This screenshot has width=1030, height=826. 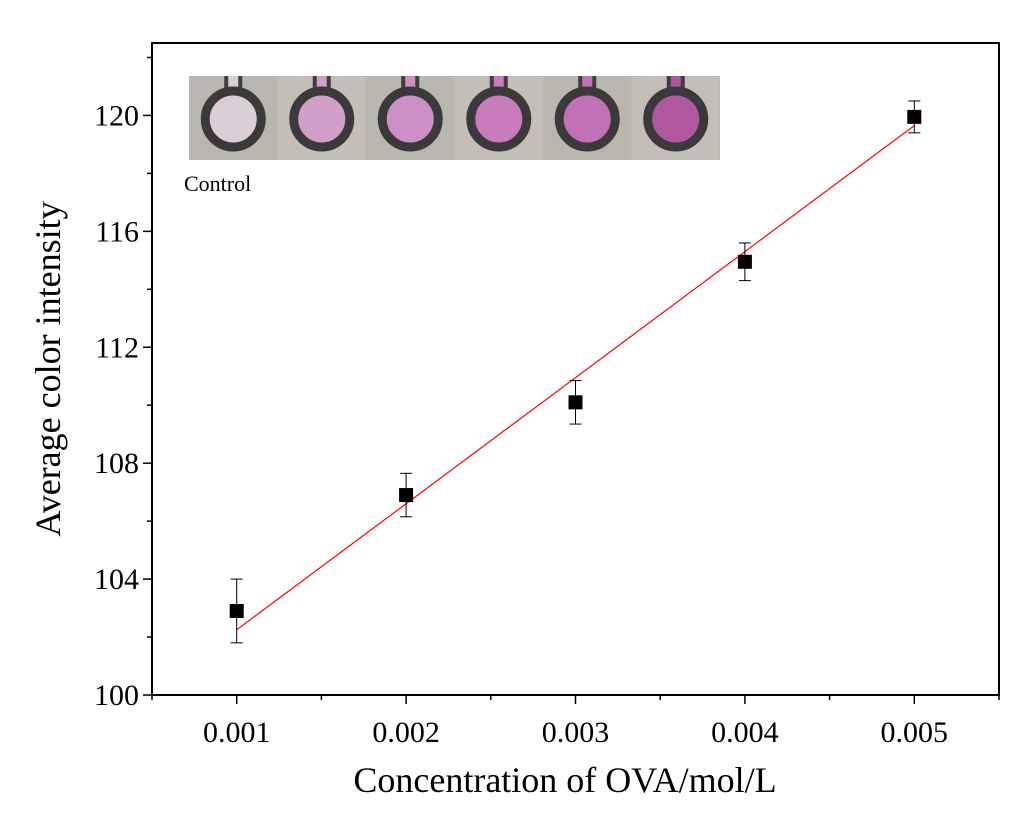 What do you see at coordinates (116, 579) in the screenshot?
I see `y-tick-label: 104` at bounding box center [116, 579].